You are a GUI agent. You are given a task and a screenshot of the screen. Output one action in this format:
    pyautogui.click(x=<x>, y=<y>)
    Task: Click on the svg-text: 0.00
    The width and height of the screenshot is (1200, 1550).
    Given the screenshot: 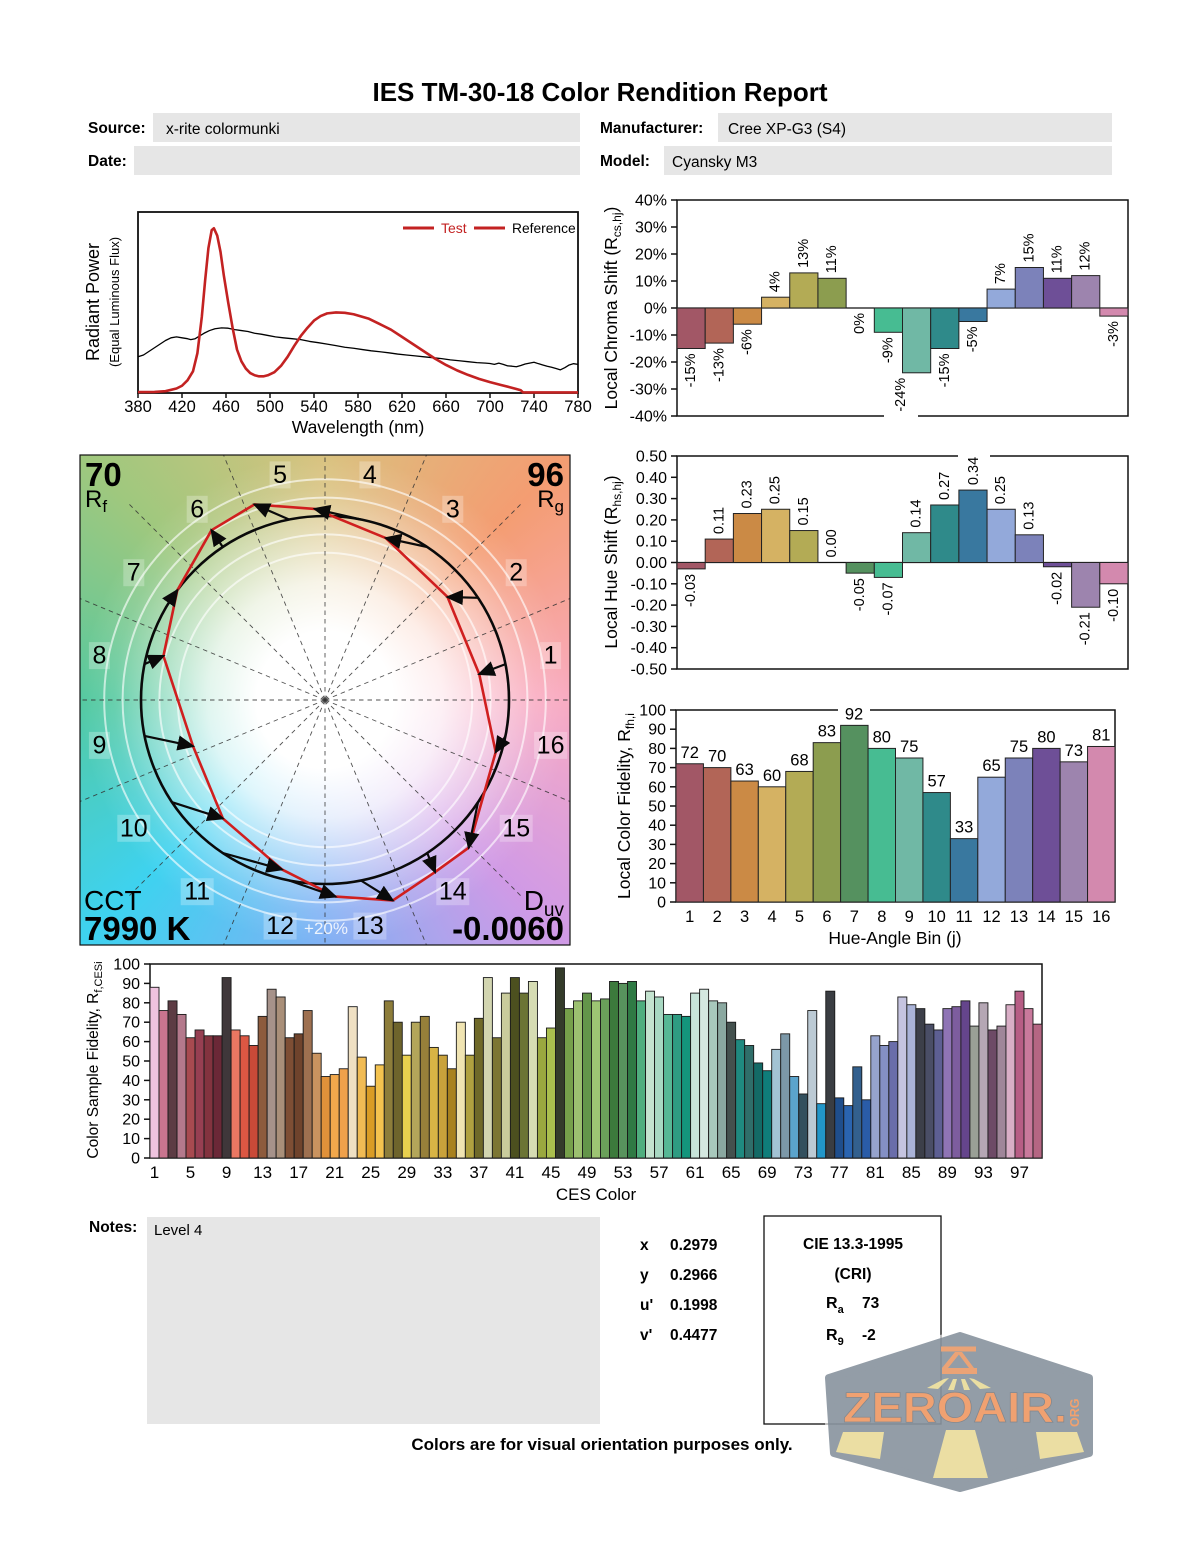 What is the action you would take?
    pyautogui.click(x=651, y=563)
    